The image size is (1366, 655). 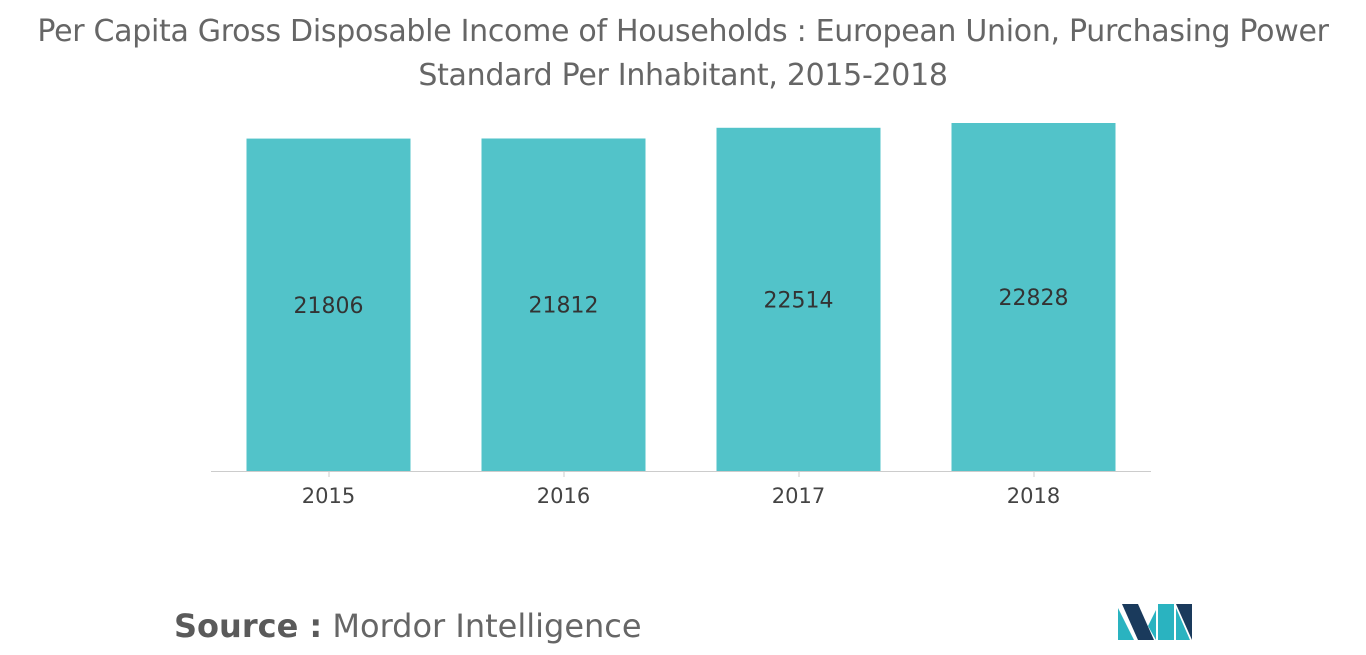 I want to click on bar-2018, so click(x=1033, y=297).